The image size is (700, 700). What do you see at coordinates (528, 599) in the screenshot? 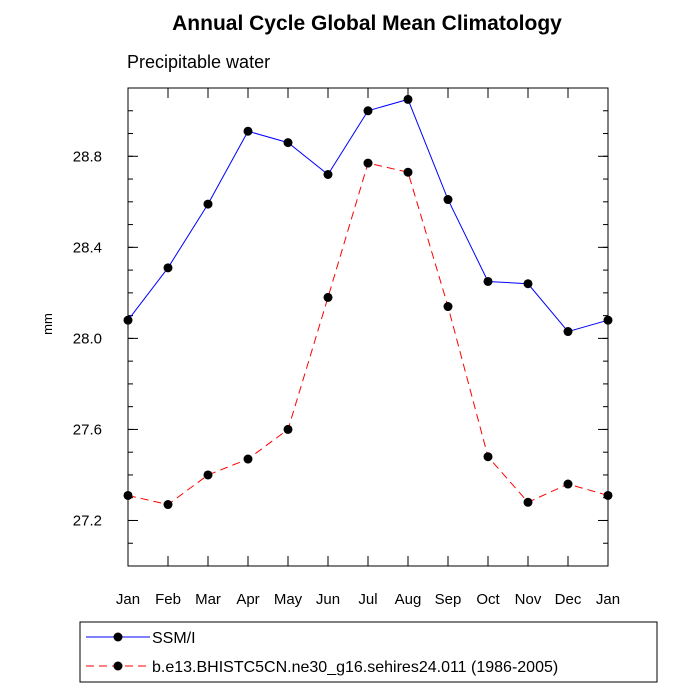
I see `x-tick-label: Nov` at bounding box center [528, 599].